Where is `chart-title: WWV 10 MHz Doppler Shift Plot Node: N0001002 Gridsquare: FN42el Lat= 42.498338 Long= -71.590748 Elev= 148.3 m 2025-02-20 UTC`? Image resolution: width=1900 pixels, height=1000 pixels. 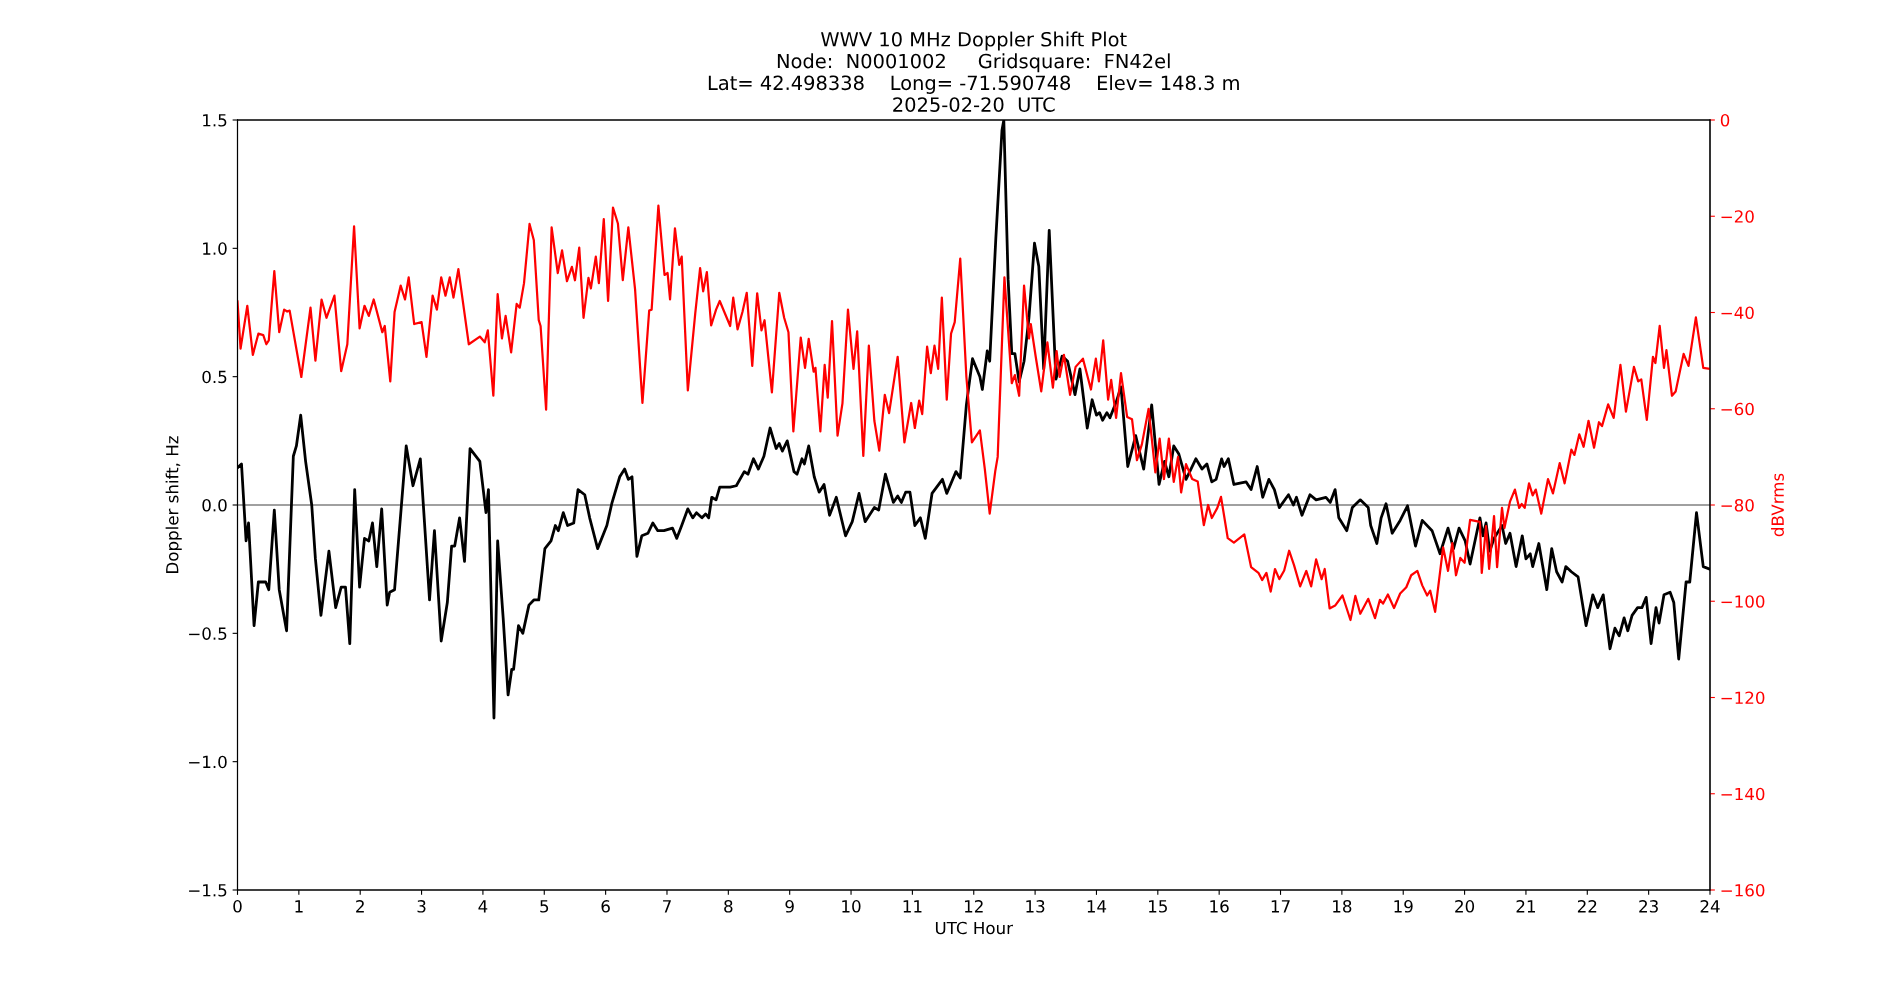 chart-title: WWV 10 MHz Doppler Shift Plot Node: N0001002 Gridsquare: FN42el Lat= 42.498338 Long= -71.590748 Elev= 148.3 m 2025-02-20 UTC is located at coordinates (973, 71).